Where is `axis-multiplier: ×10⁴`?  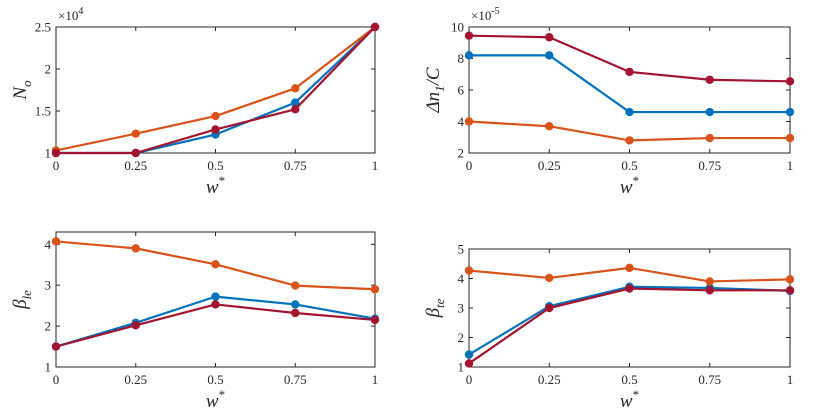 axis-multiplier: ×10⁴ is located at coordinates (70, 14).